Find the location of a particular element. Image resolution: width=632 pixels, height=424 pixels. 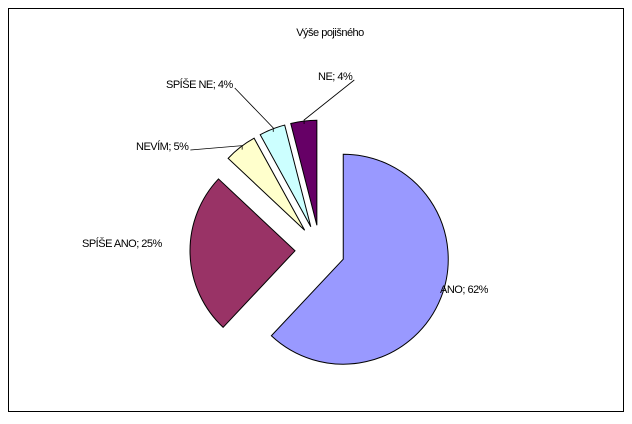

data-label: SPÍŠE ANO; 25% is located at coordinates (122, 243).